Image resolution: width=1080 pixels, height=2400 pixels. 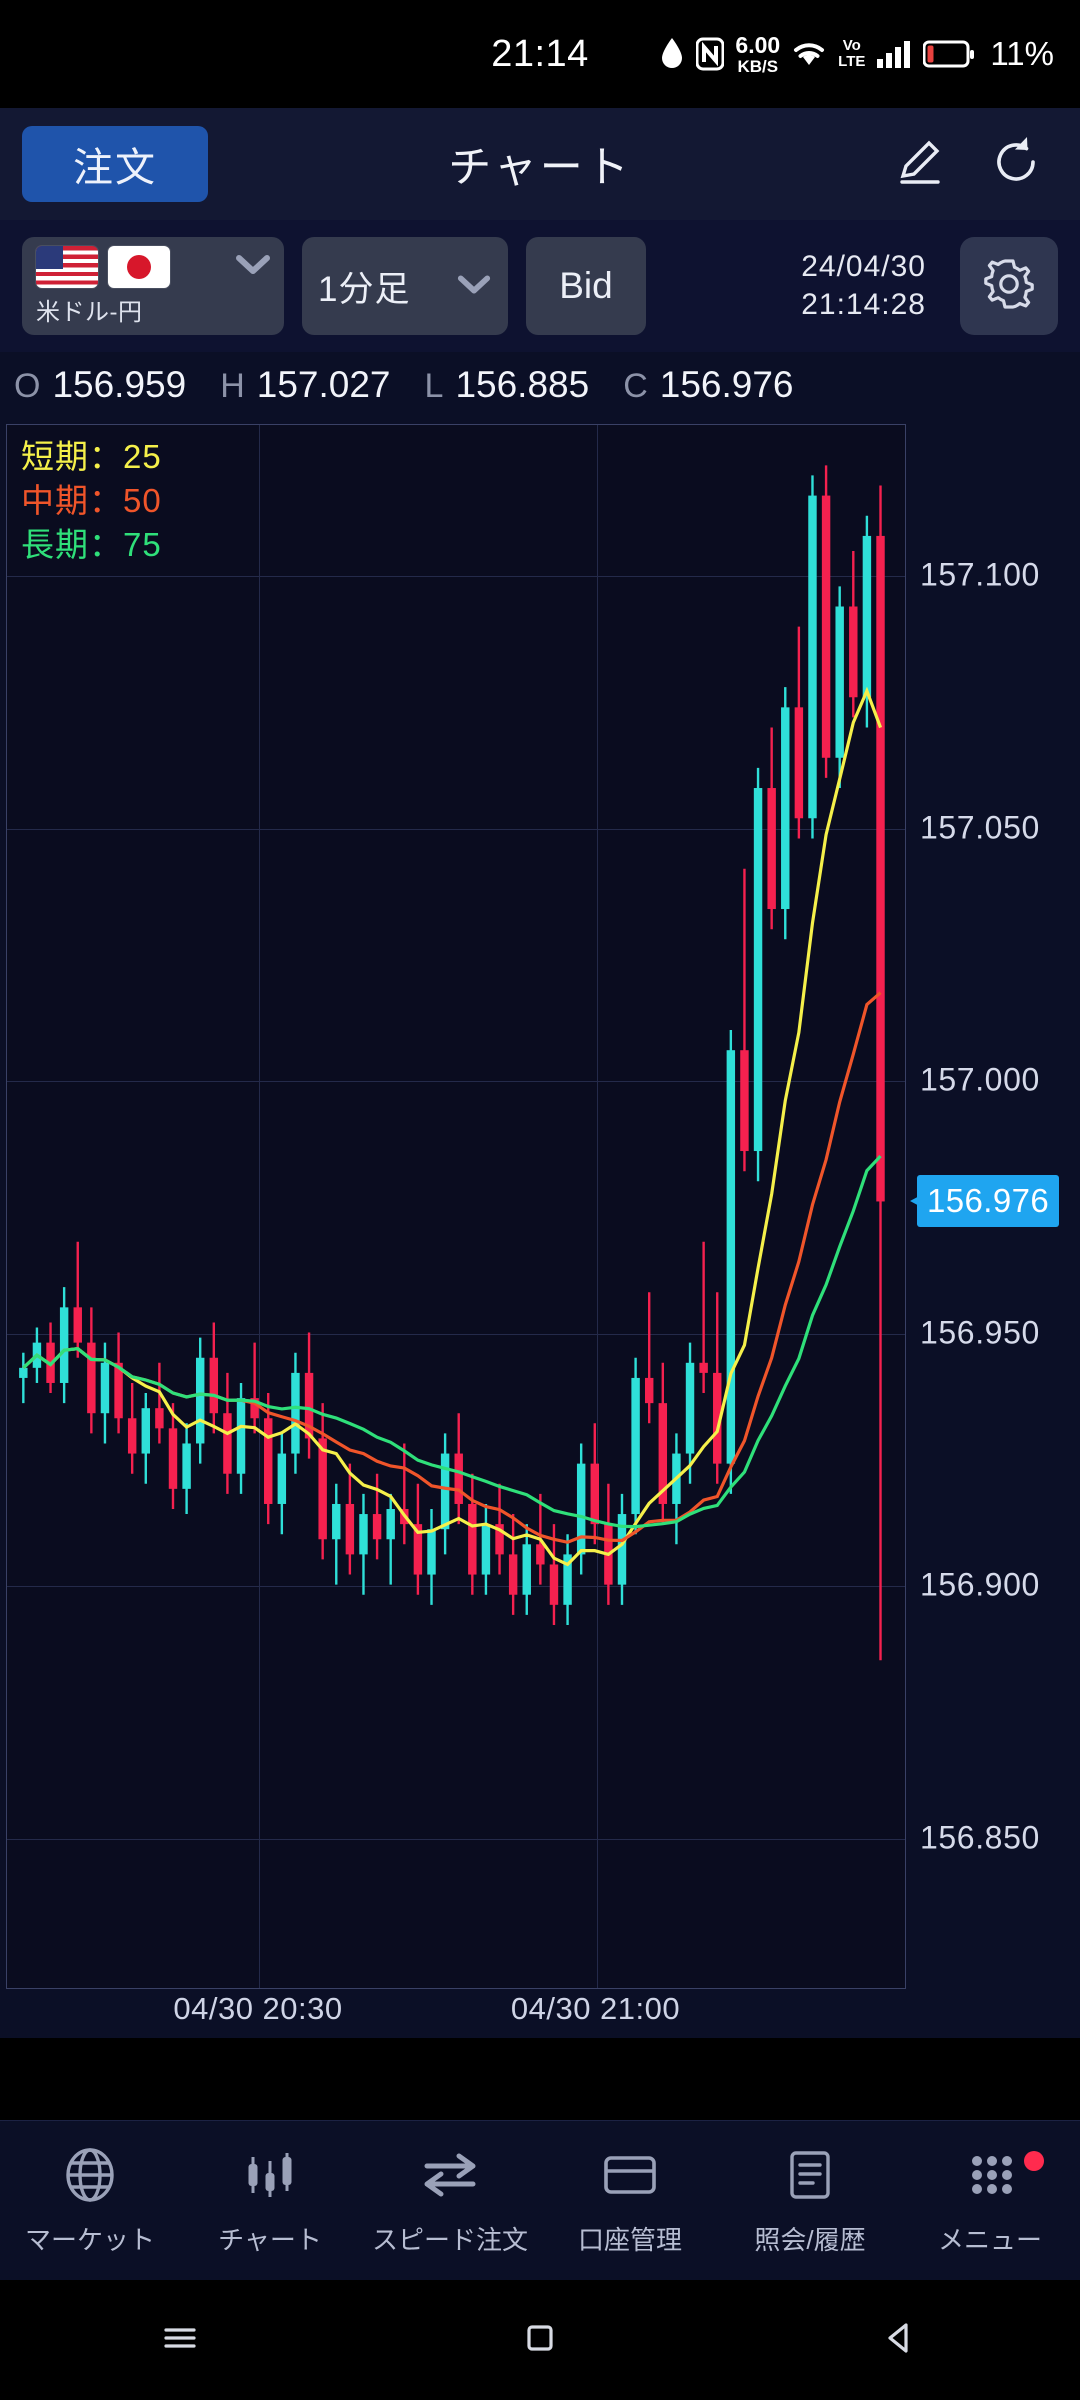 I want to click on nfc-icon, so click(x=710, y=54).